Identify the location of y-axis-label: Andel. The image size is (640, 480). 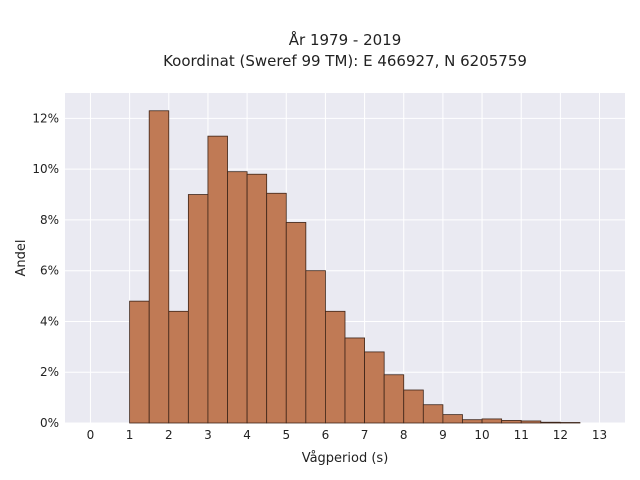
(21, 258).